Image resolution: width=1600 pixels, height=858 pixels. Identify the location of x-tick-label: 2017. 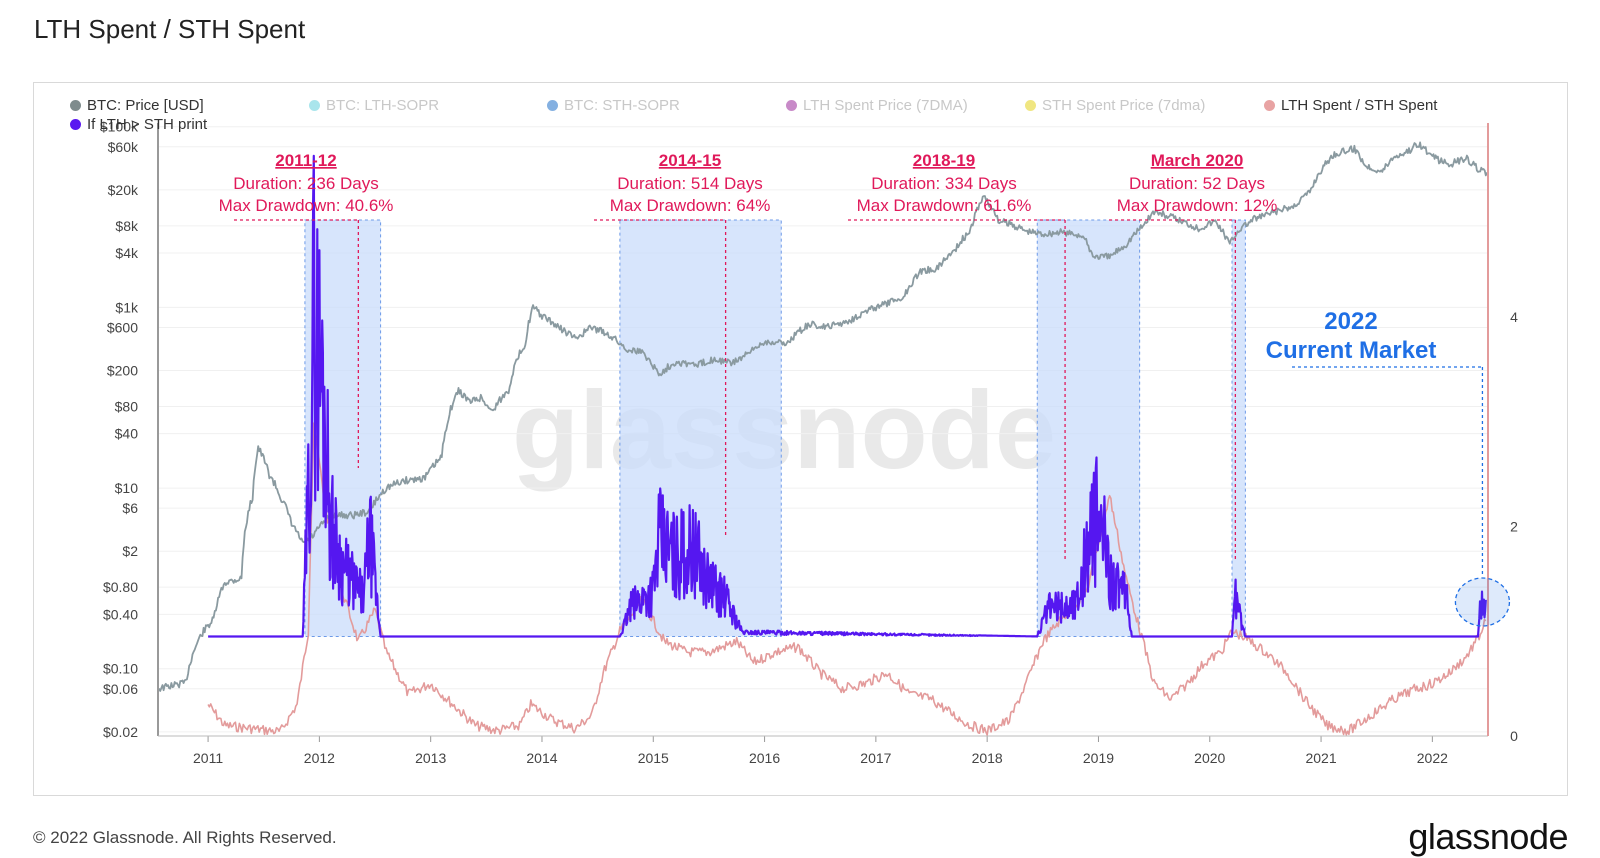
(875, 758).